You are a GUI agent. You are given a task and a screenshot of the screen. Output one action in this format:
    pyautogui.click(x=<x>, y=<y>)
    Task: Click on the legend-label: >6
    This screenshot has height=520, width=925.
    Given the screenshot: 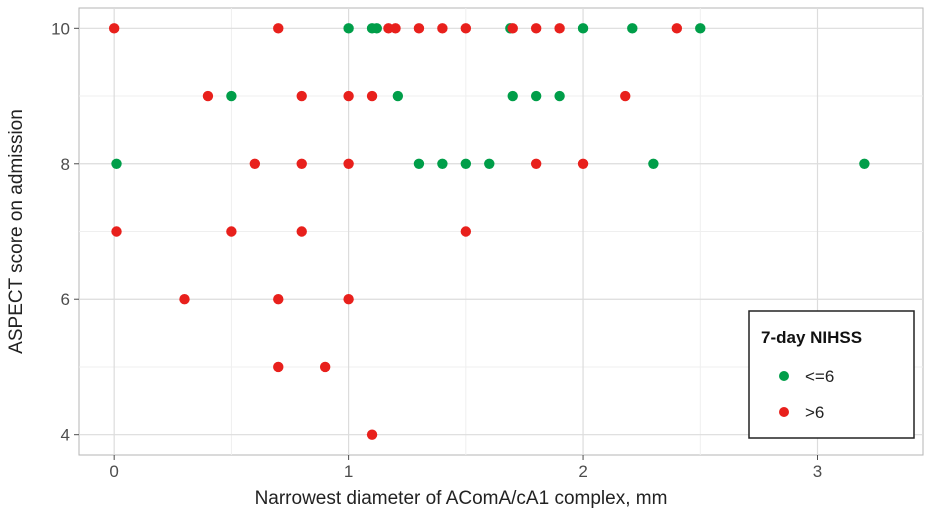 What is the action you would take?
    pyautogui.click(x=814, y=412)
    